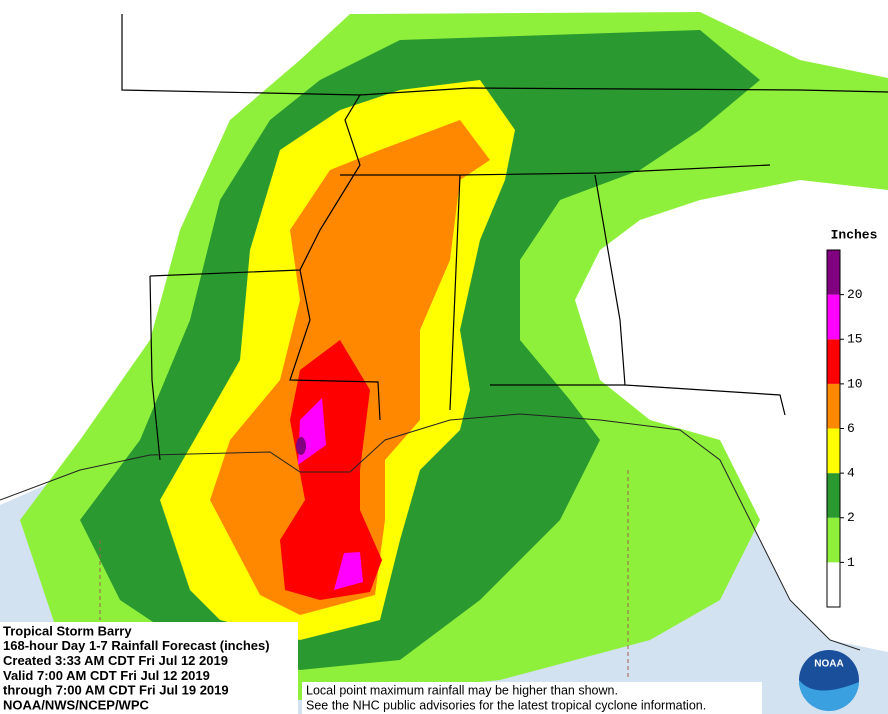  I want to click on caption-box, so click(149, 668).